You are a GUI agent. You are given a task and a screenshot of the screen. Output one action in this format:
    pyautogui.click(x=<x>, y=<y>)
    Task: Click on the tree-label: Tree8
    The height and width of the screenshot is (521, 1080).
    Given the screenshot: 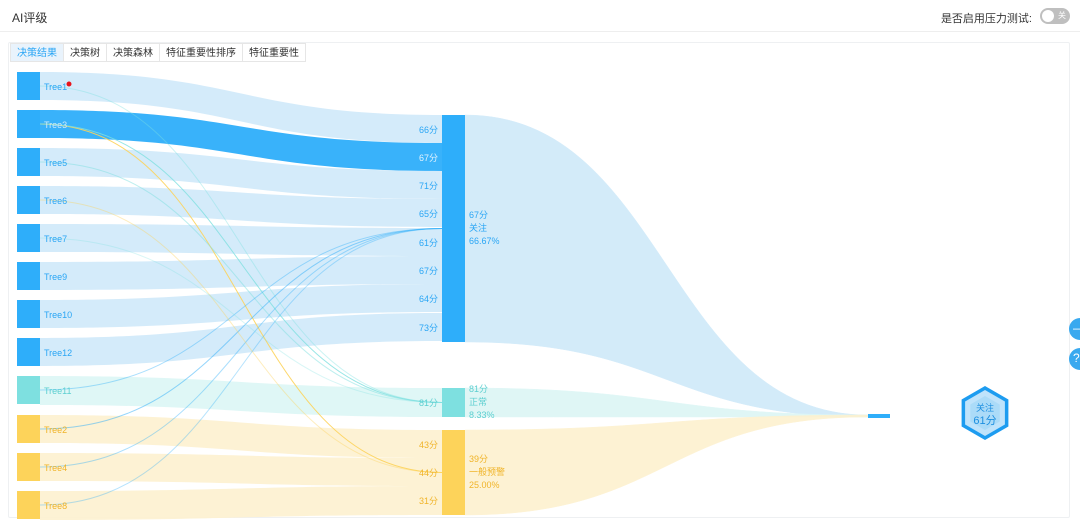 What is the action you would take?
    pyautogui.click(x=55, y=506)
    